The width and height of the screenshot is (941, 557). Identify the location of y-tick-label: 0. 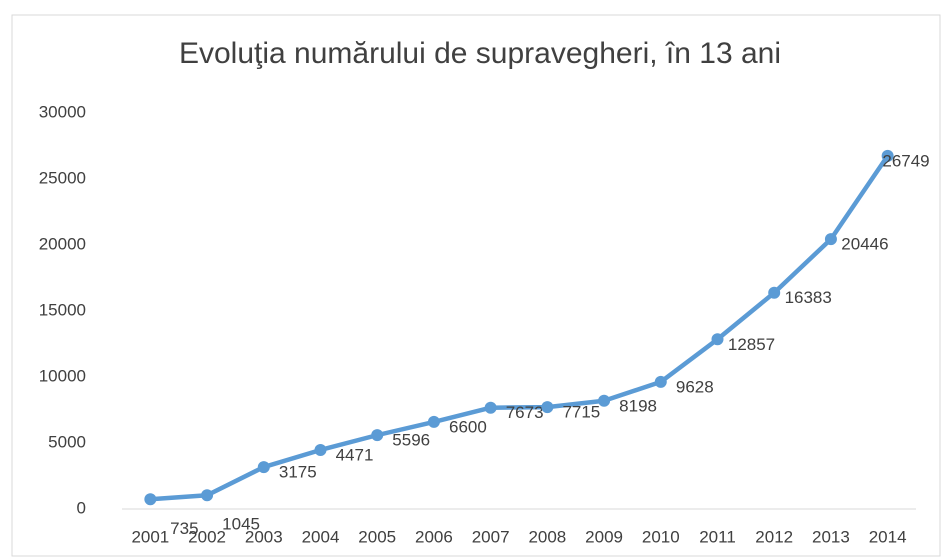
(81, 507).